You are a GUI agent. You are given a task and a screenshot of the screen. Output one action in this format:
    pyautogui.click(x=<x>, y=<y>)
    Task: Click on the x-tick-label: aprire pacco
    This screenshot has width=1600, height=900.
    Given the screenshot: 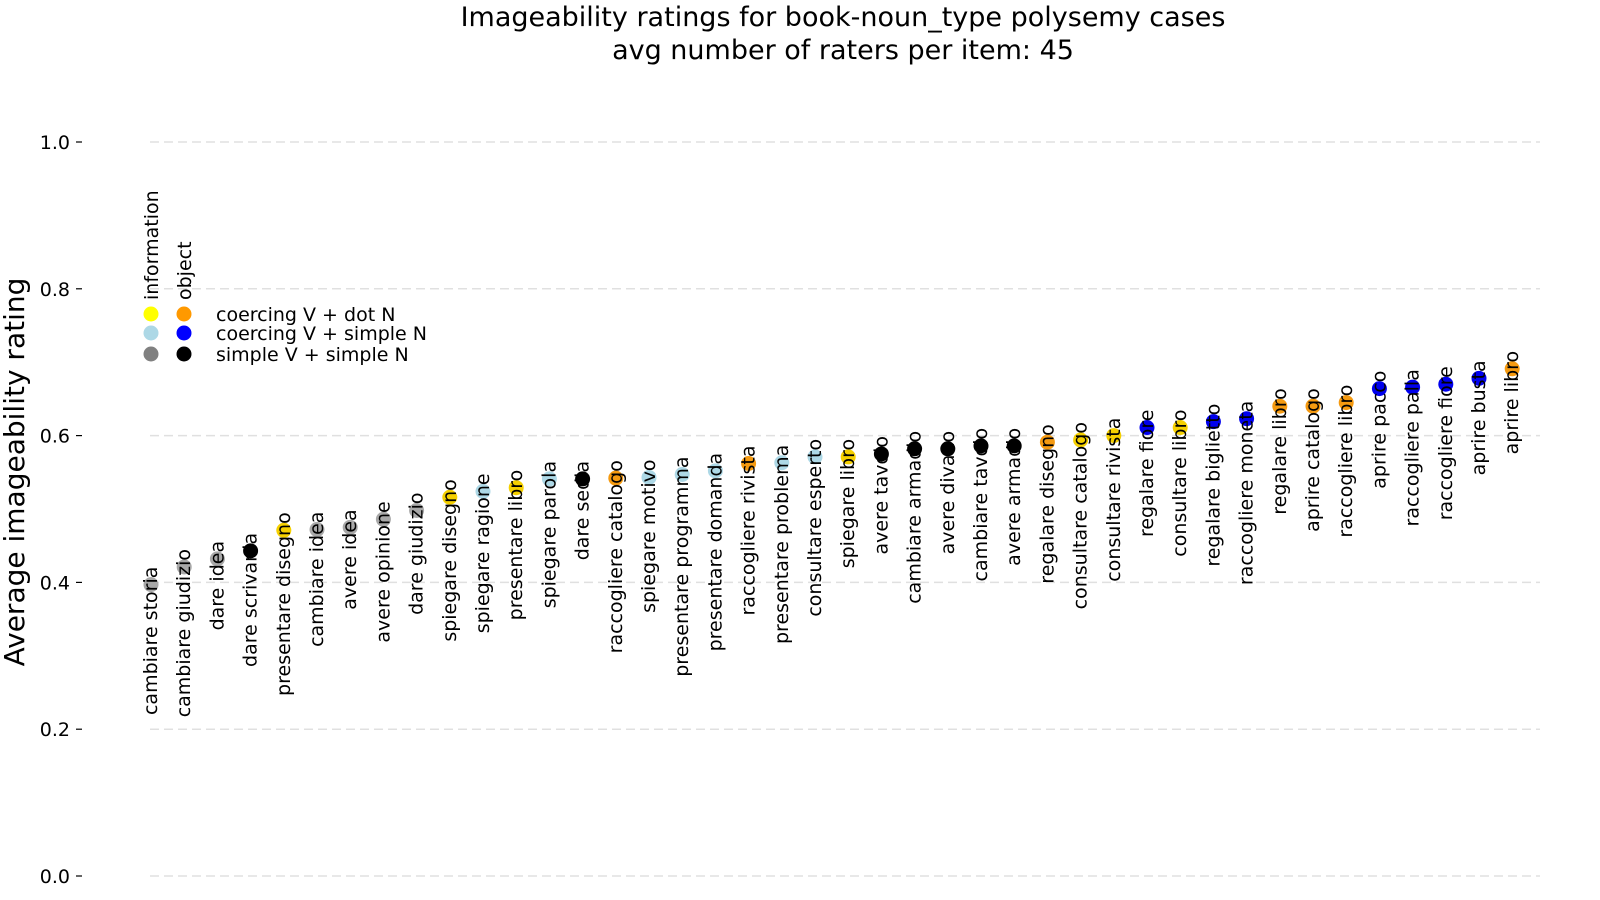 What is the action you would take?
    pyautogui.click(x=1379, y=430)
    